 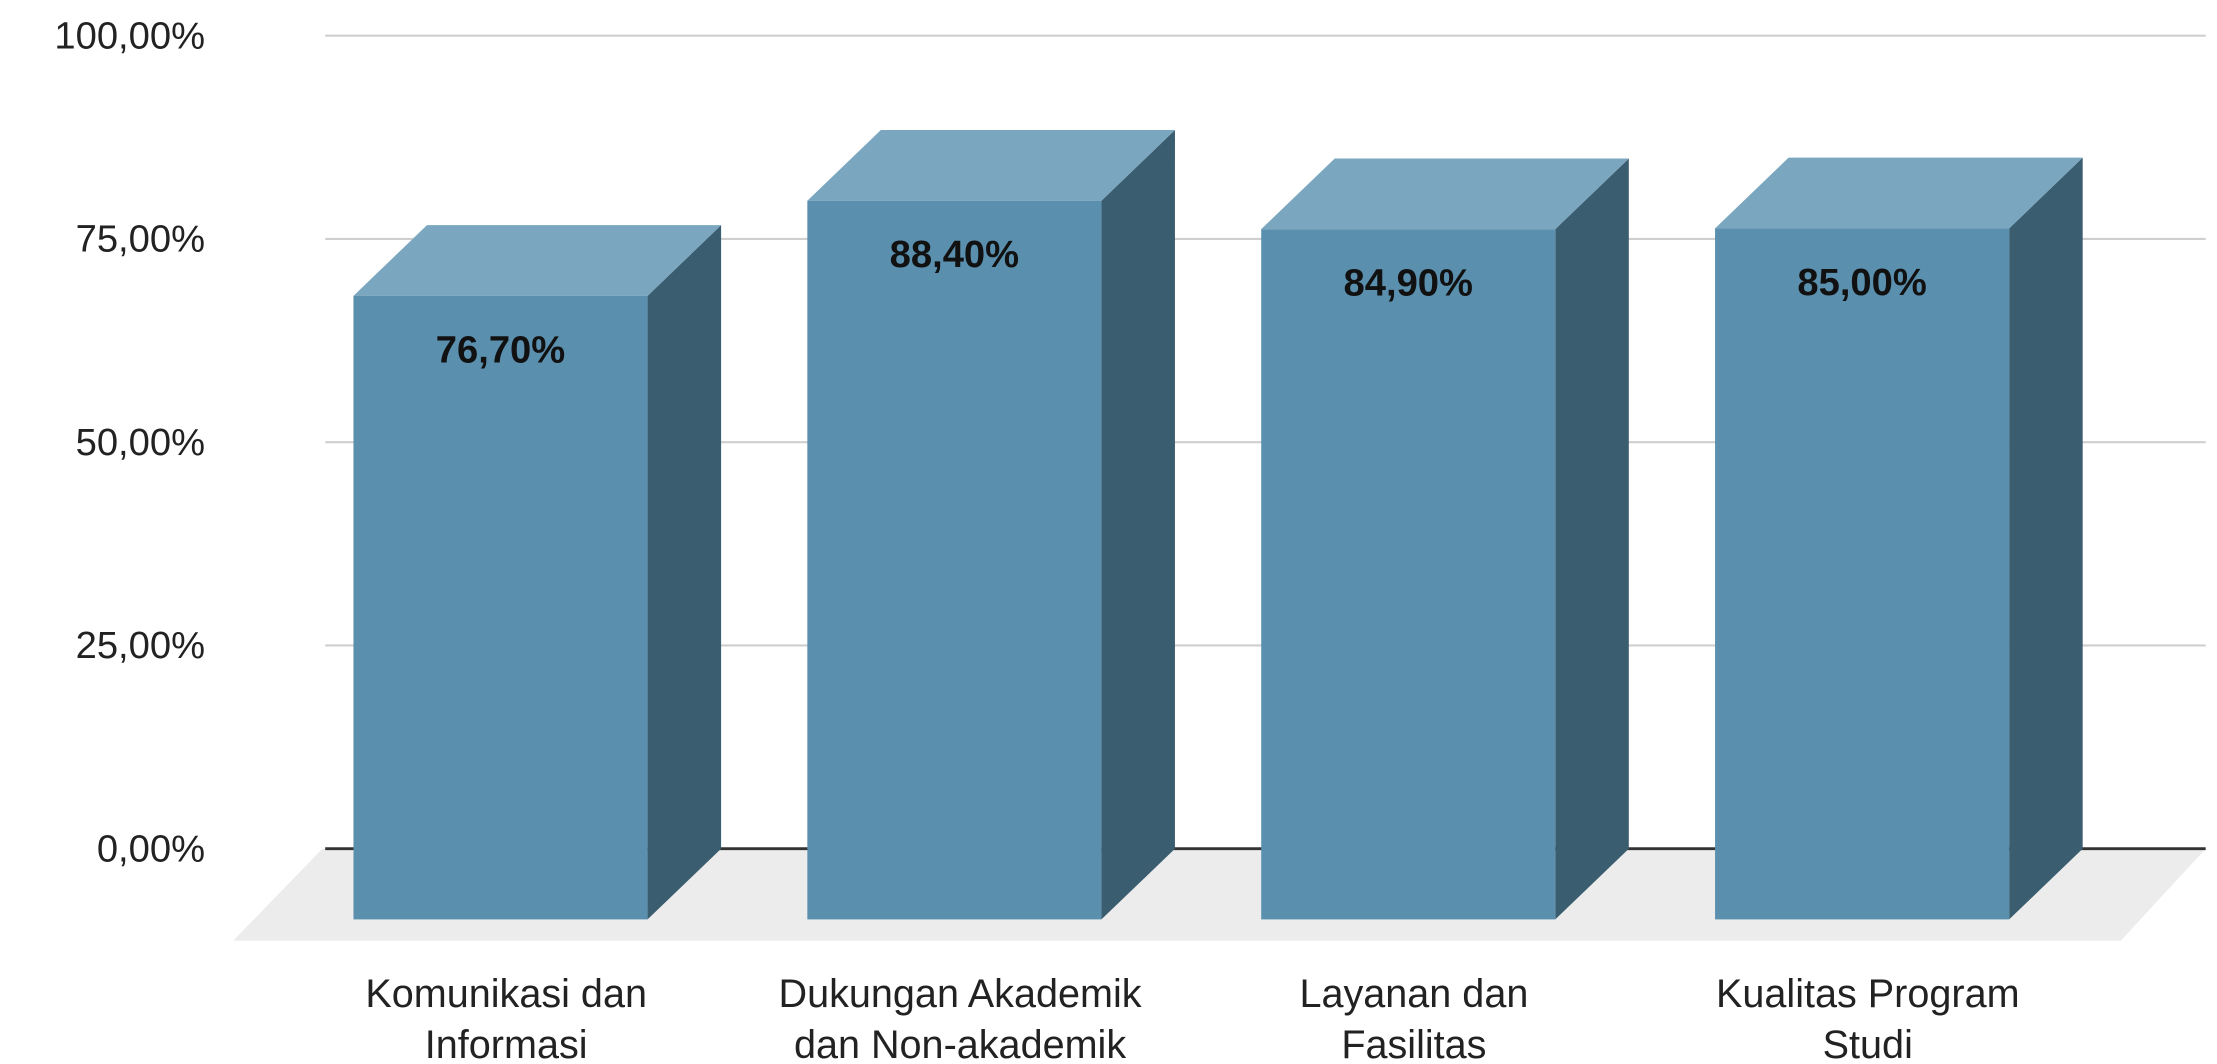 What do you see at coordinates (506, 1018) in the screenshot?
I see `x-tick-label: Komunikasi dan Informasi` at bounding box center [506, 1018].